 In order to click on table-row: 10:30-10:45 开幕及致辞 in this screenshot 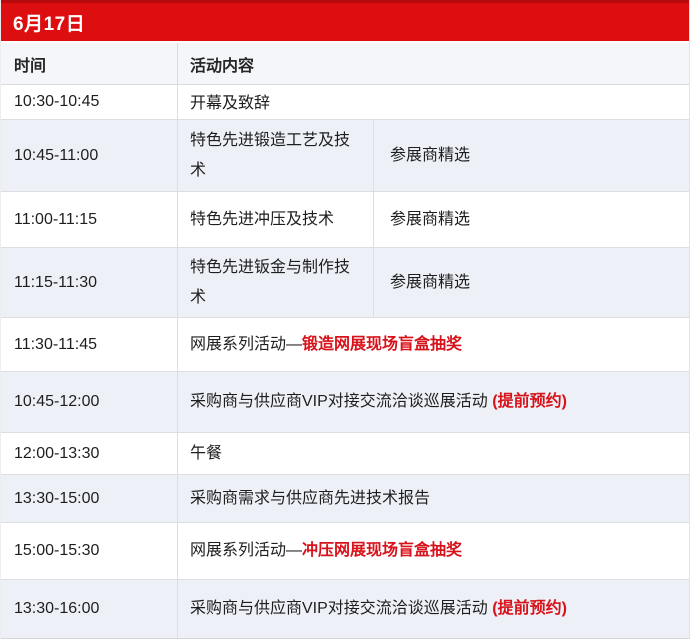, I will do `click(345, 102)`.